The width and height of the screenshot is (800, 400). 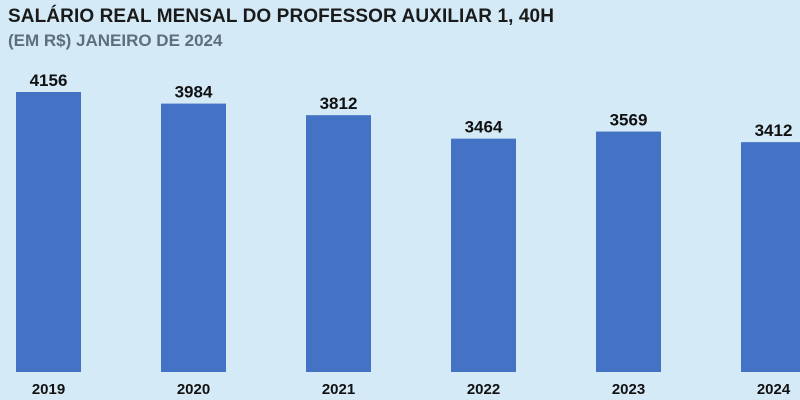 What do you see at coordinates (338, 244) in the screenshot?
I see `bar-2021` at bounding box center [338, 244].